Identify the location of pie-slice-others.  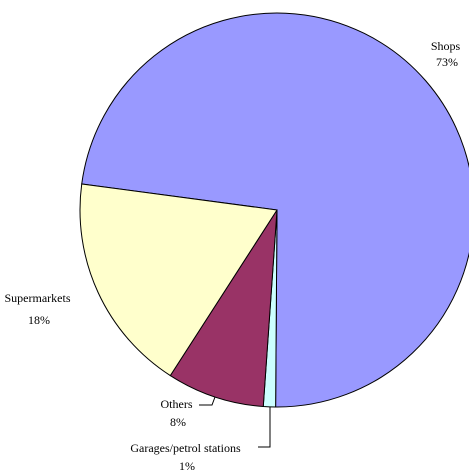
(223, 308).